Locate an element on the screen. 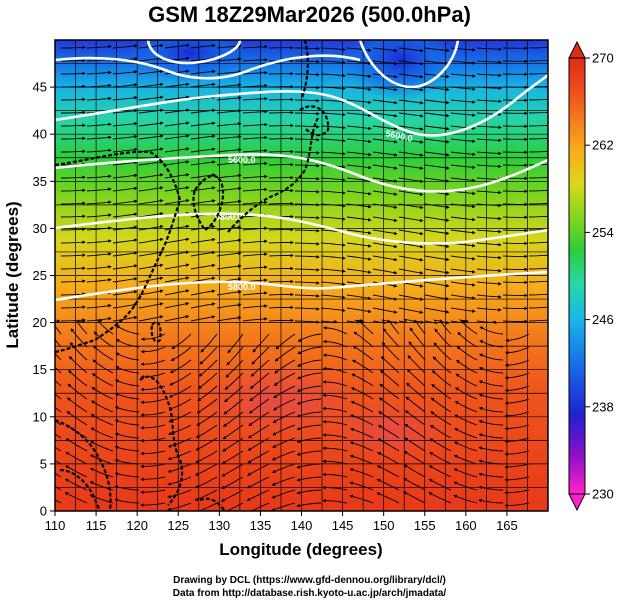 This screenshot has height=605, width=619. coast-korea is located at coordinates (208, 203).